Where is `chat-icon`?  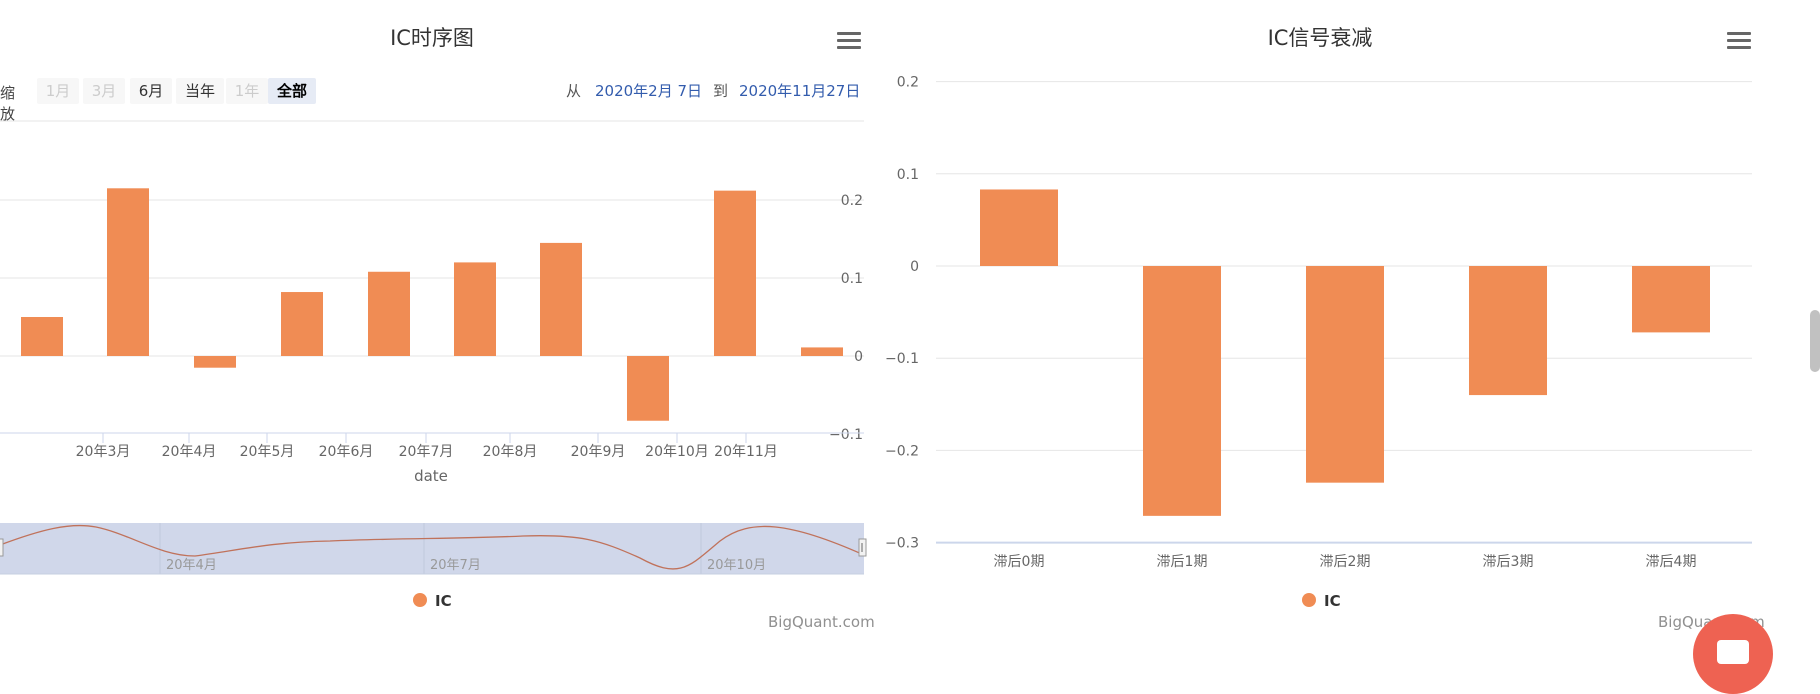
chat-icon is located at coordinates (1733, 652).